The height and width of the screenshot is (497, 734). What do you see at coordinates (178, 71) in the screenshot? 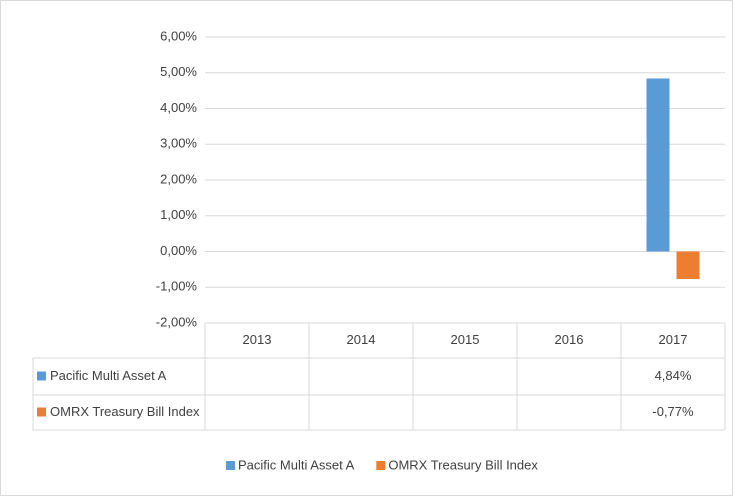
I see `y-tick-label: 5,00%` at bounding box center [178, 71].